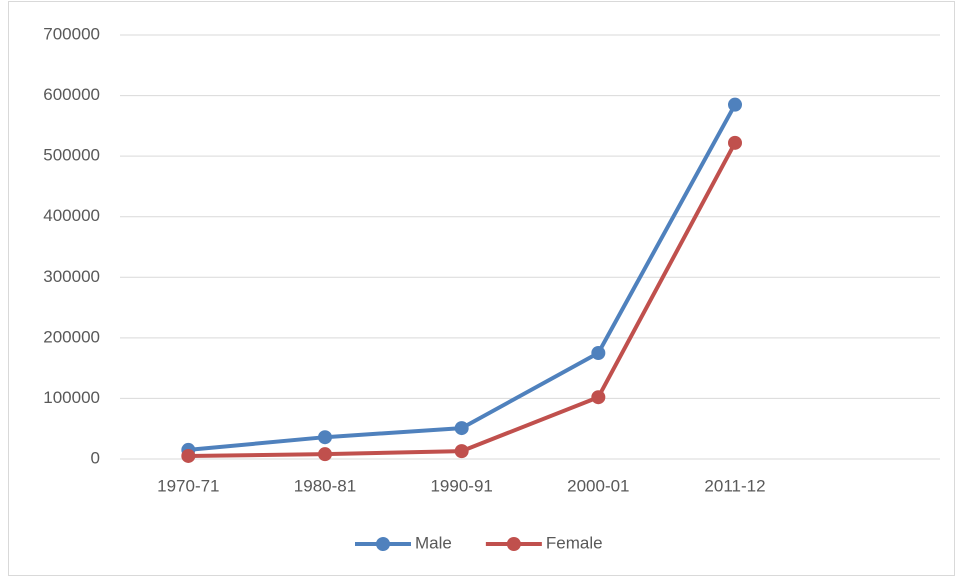 The image size is (957, 577). Describe the element at coordinates (433, 542) in the screenshot. I see `legend-label: Male` at that location.